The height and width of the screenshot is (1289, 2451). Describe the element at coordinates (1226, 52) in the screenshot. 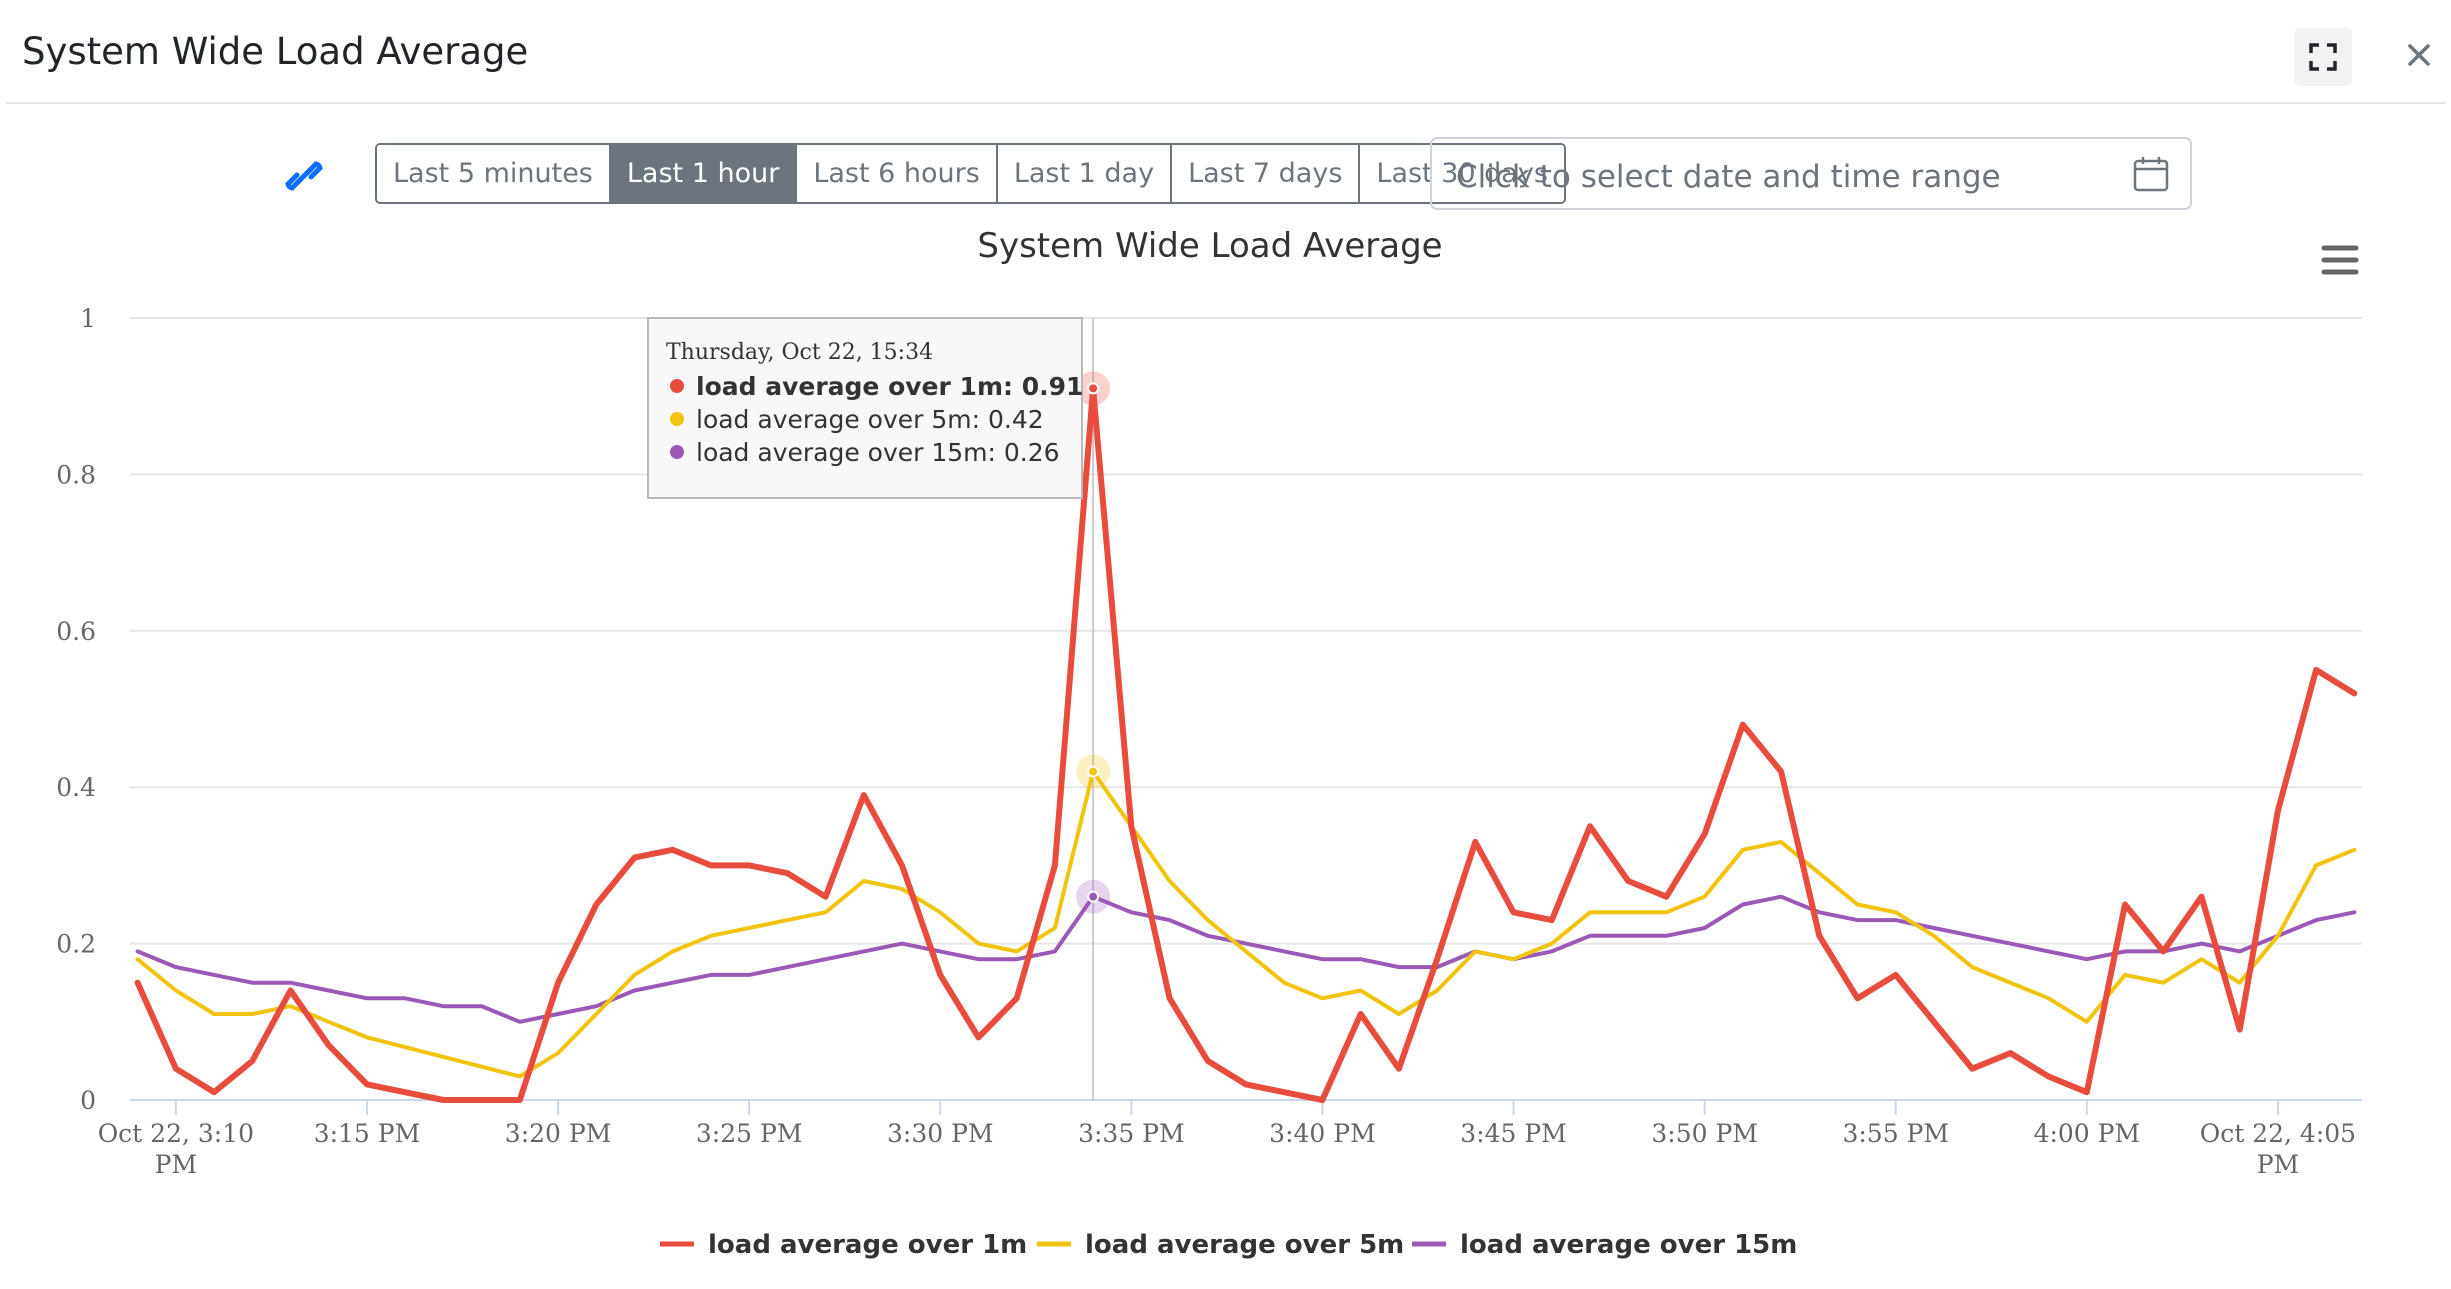

I see `modal-header: System Wide Load Average` at that location.